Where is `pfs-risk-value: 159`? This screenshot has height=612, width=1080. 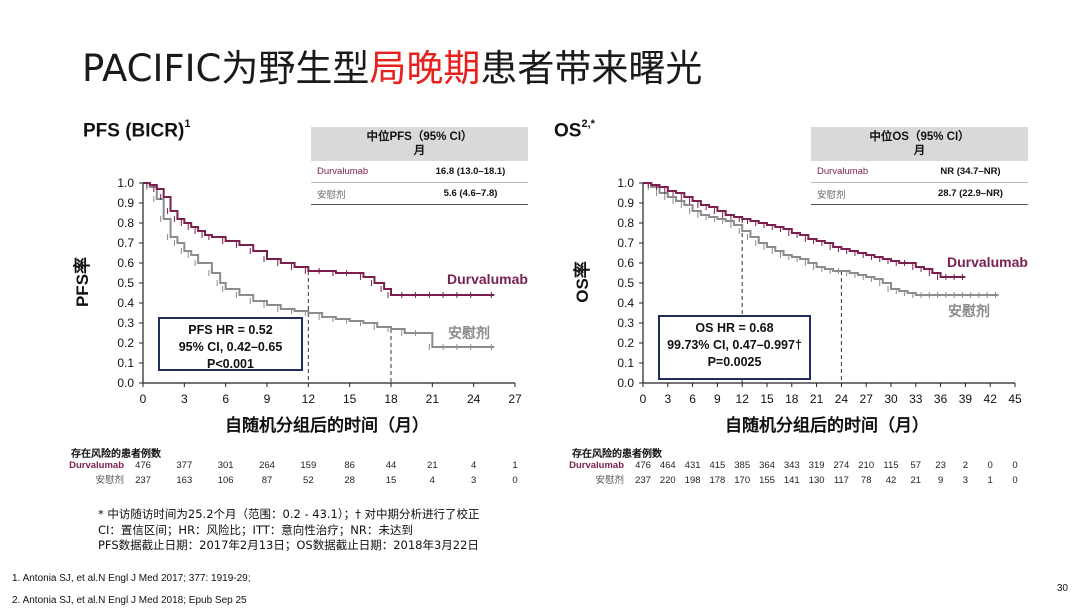 pfs-risk-value: 159 is located at coordinates (308, 465).